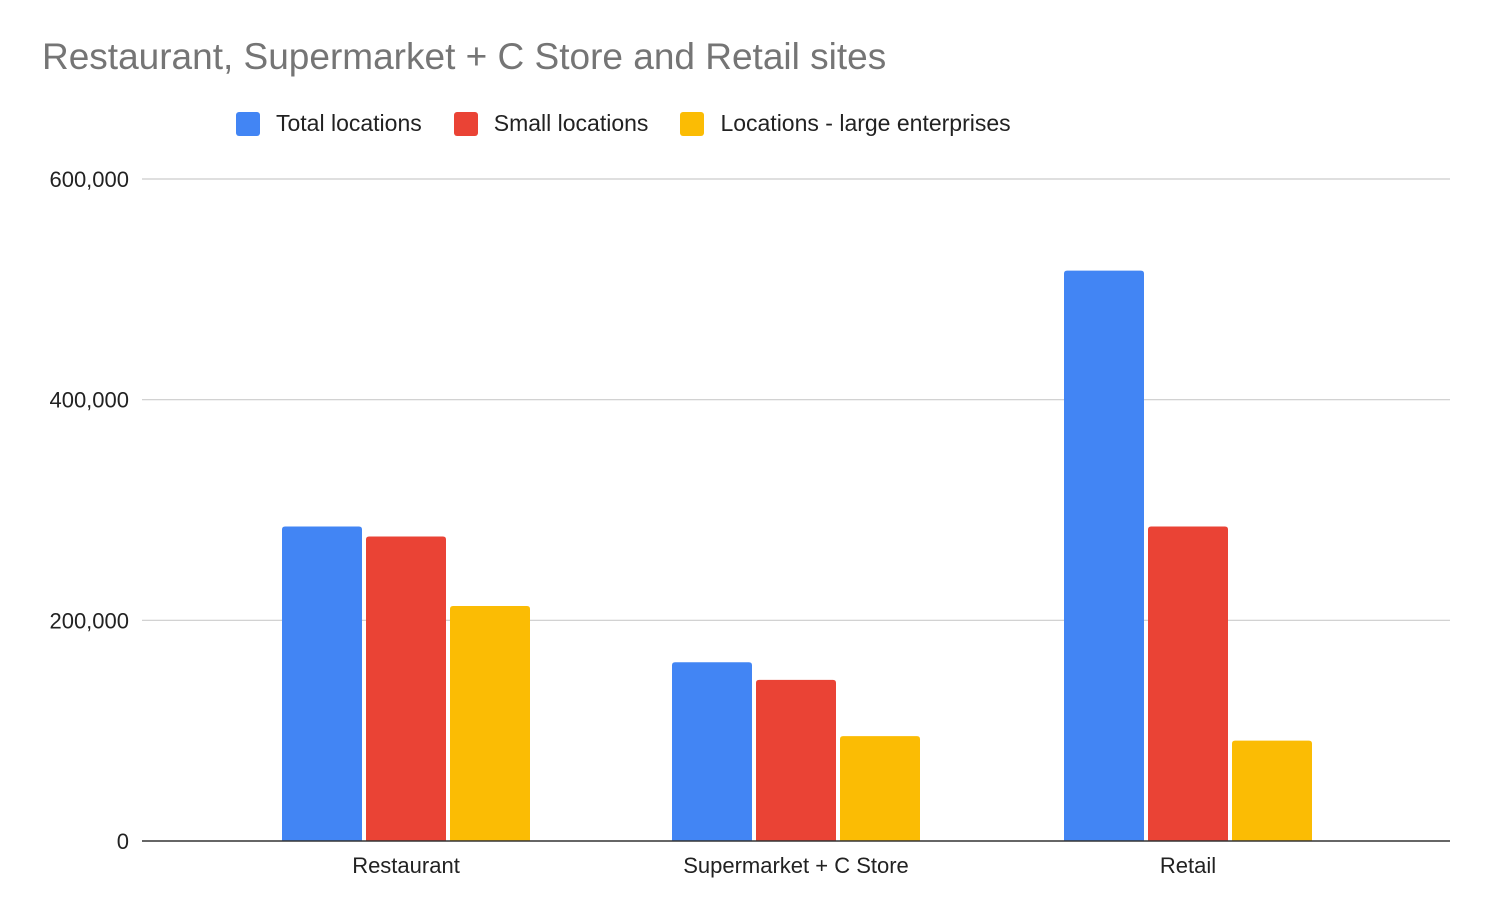  Describe the element at coordinates (89, 620) in the screenshot. I see `y-tick-label: 200,000` at that location.